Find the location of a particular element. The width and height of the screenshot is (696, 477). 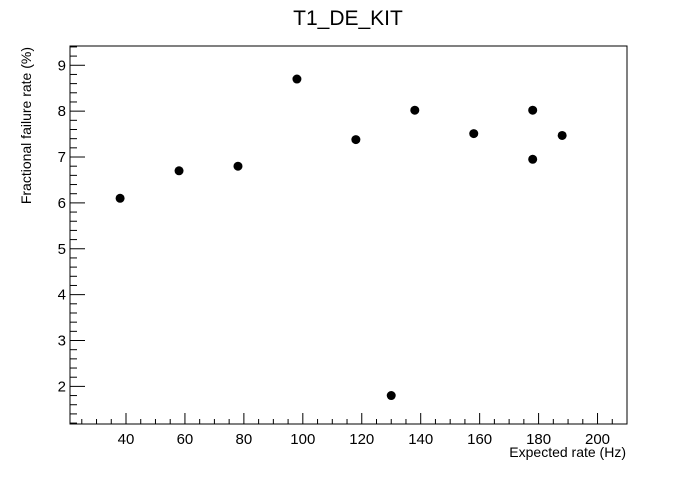

y-tick-label: 2 is located at coordinates (62, 386).